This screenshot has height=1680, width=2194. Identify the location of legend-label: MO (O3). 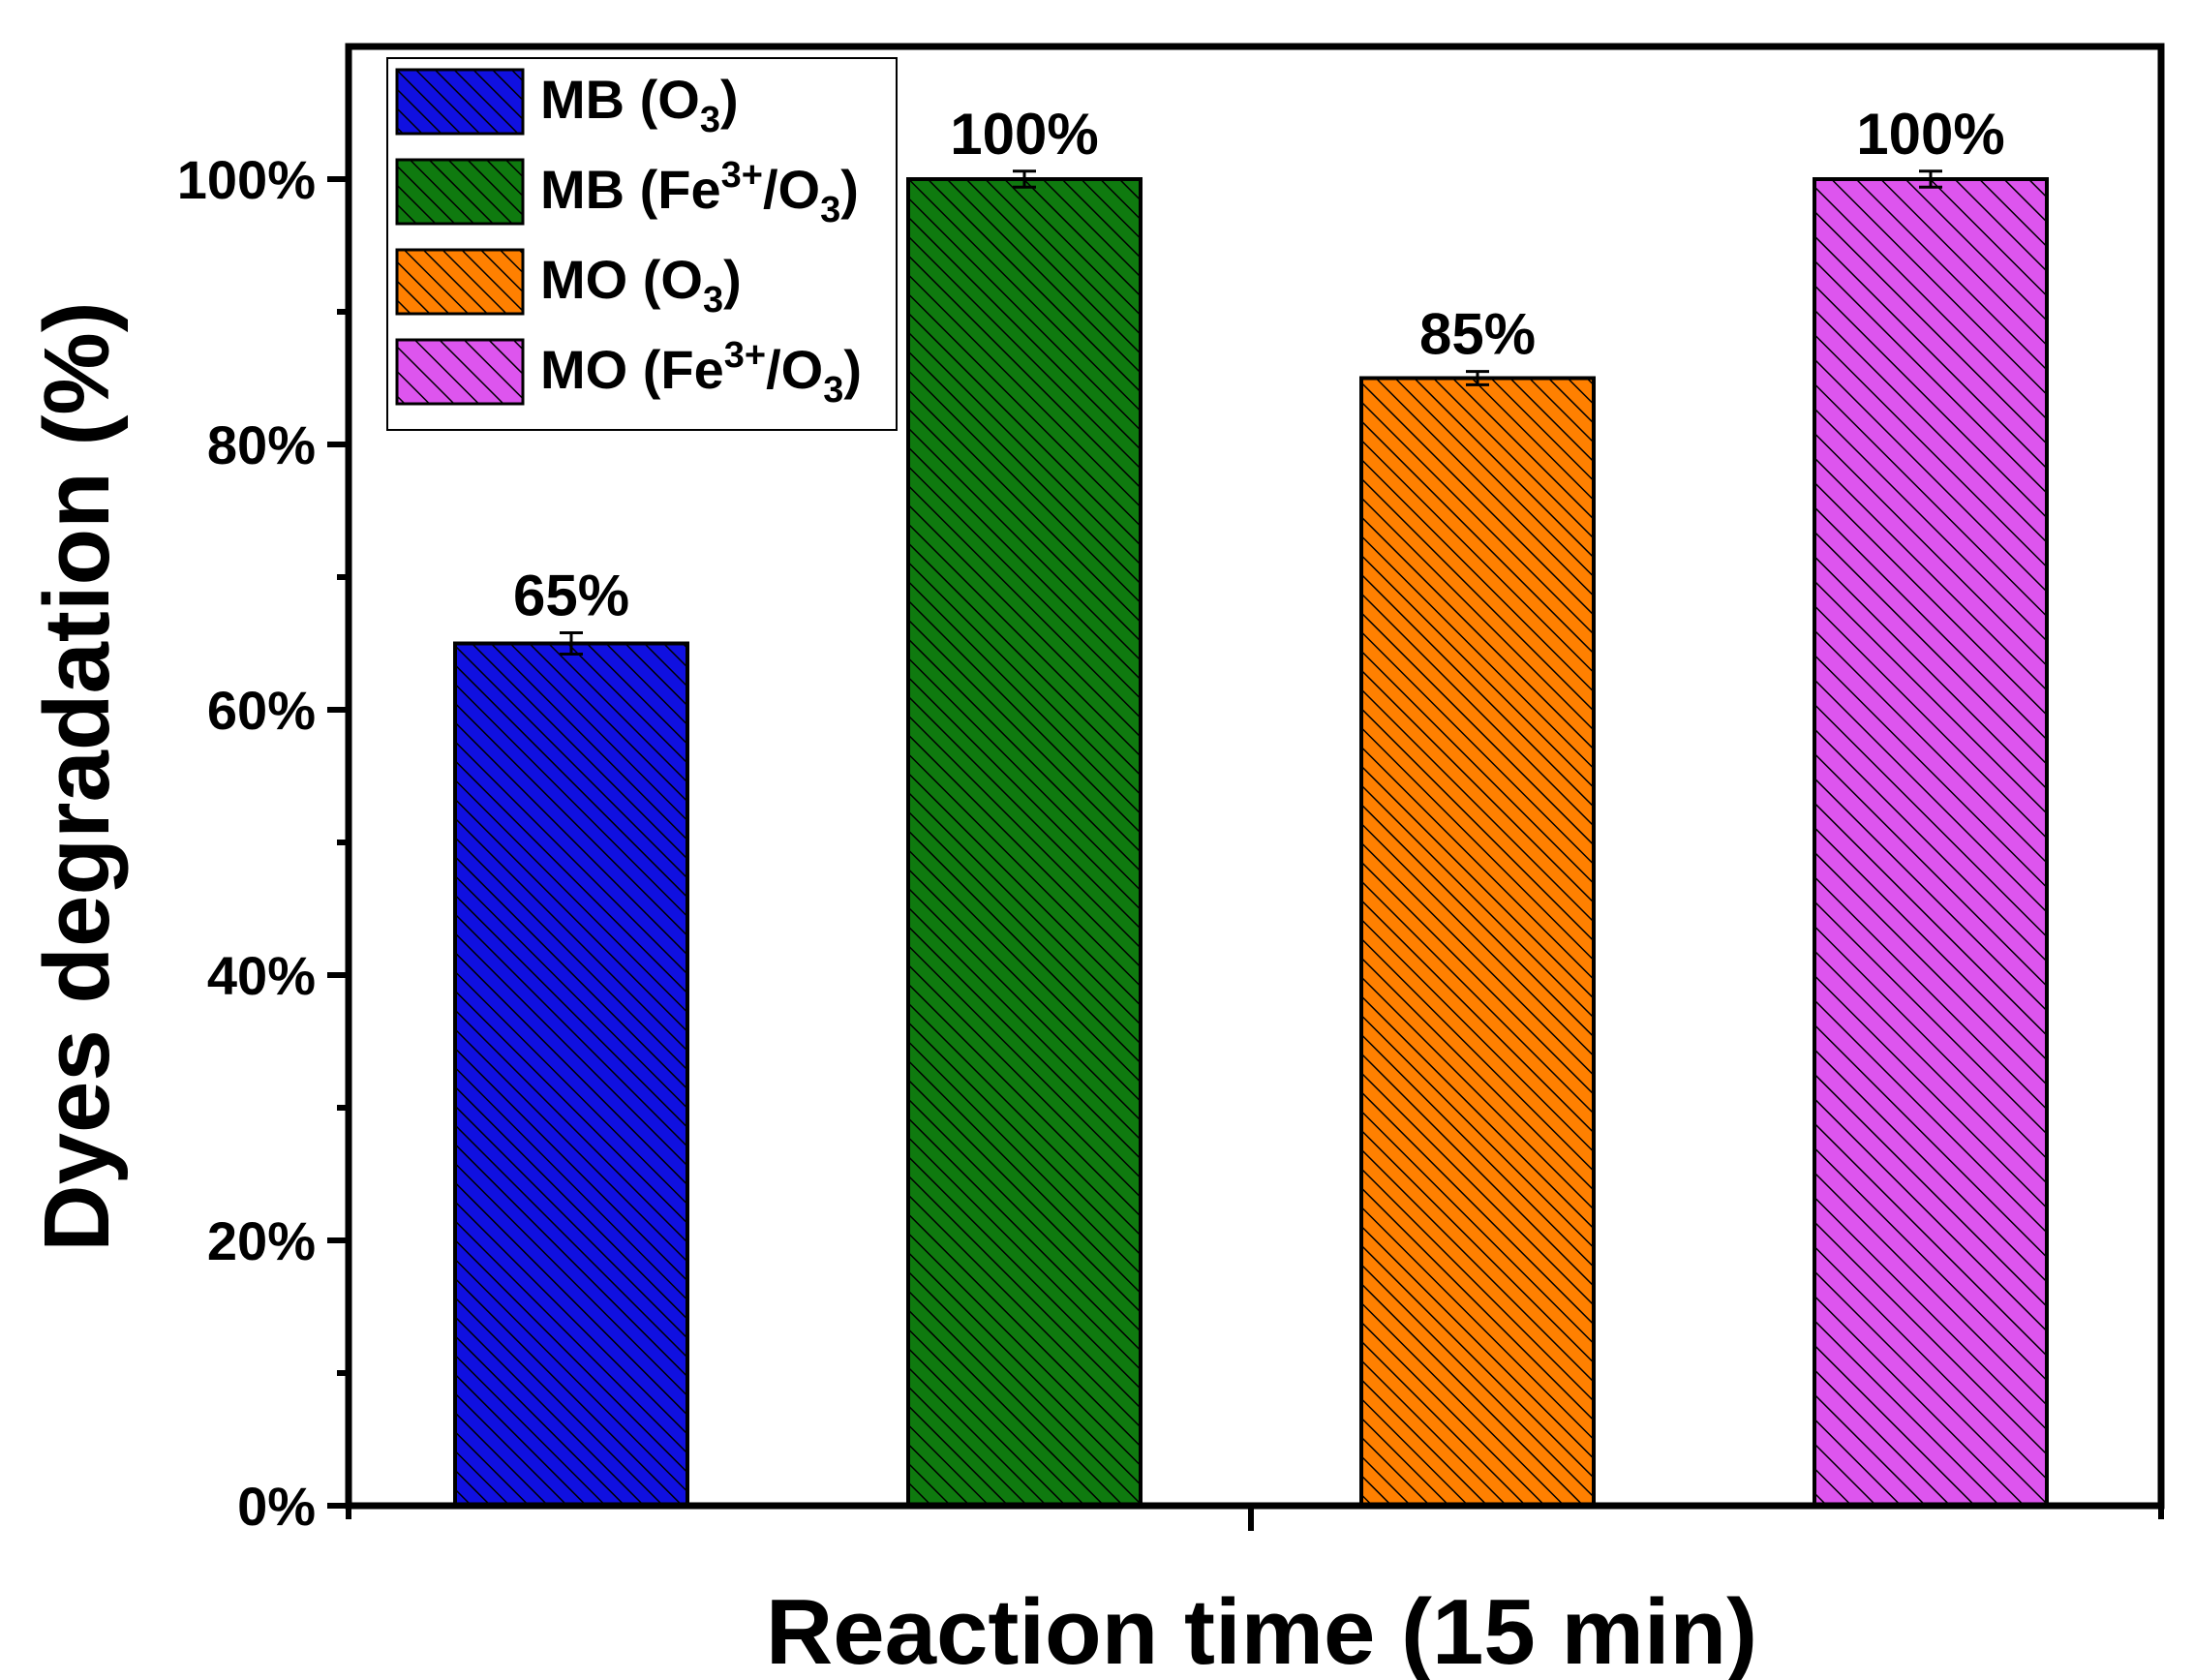
(641, 285).